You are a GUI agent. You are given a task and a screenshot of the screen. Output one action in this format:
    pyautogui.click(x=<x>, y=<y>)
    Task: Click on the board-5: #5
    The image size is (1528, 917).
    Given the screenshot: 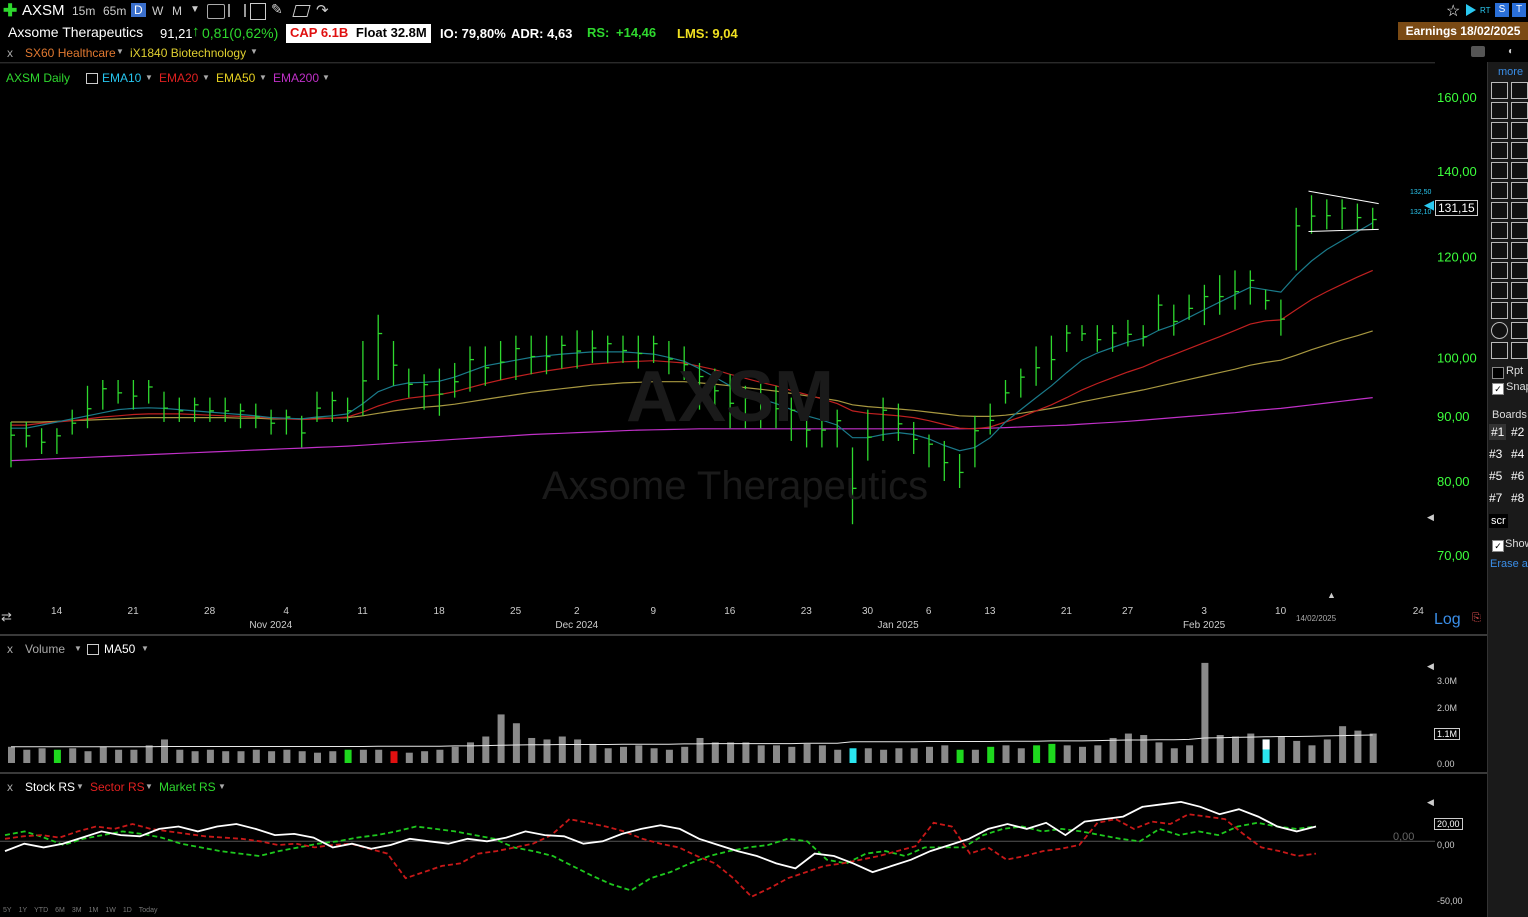 What is the action you would take?
    pyautogui.click(x=1496, y=476)
    